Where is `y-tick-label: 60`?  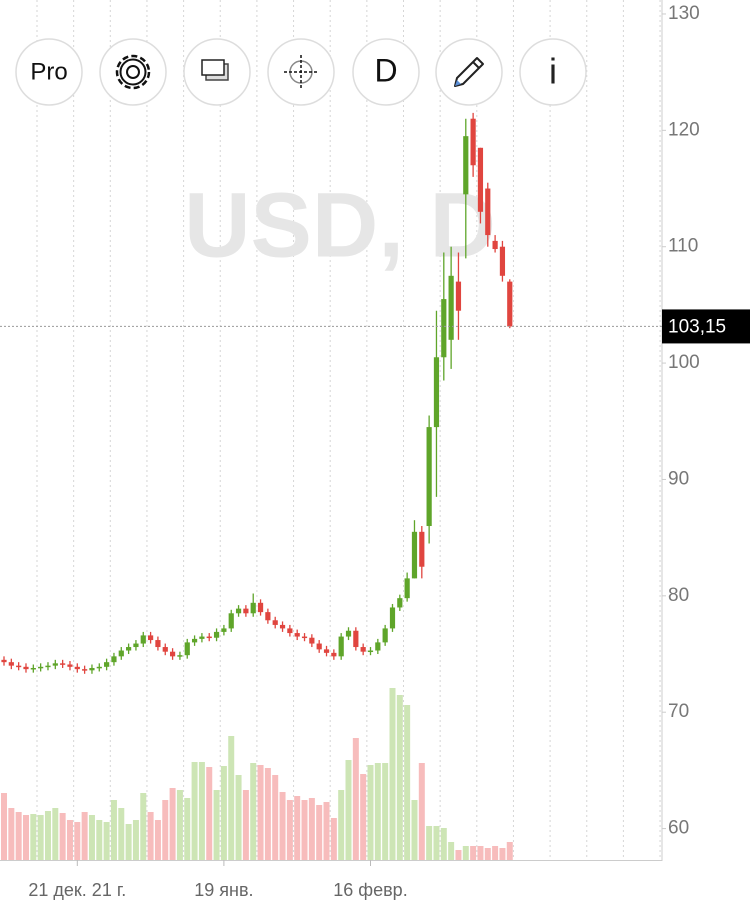 y-tick-label: 60 is located at coordinates (678, 828).